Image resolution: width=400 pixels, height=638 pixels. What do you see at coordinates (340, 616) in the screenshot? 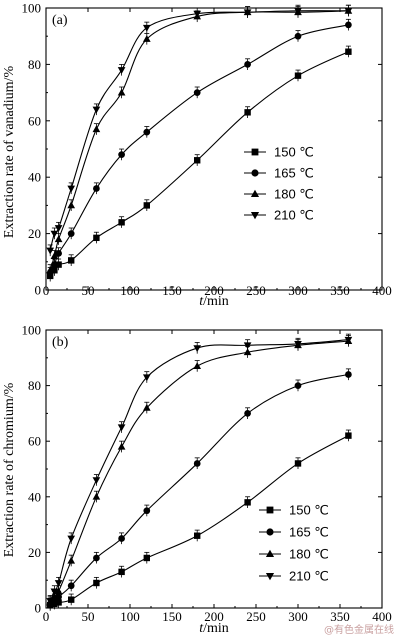
I see `x-tick-label: 350` at bounding box center [340, 616].